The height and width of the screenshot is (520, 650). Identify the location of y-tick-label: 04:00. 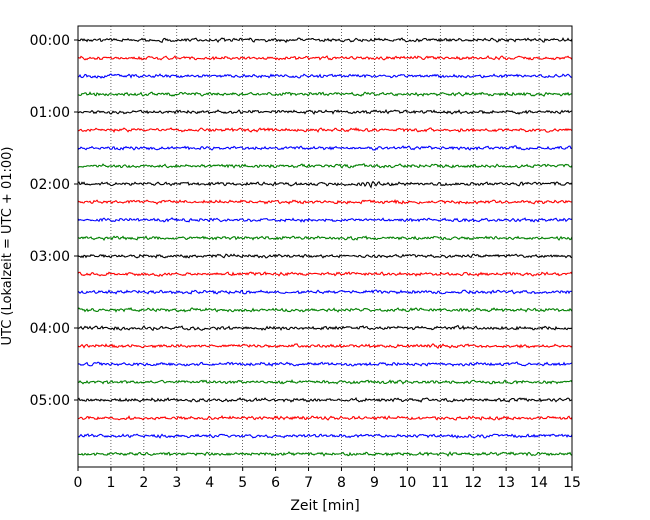
(50, 329).